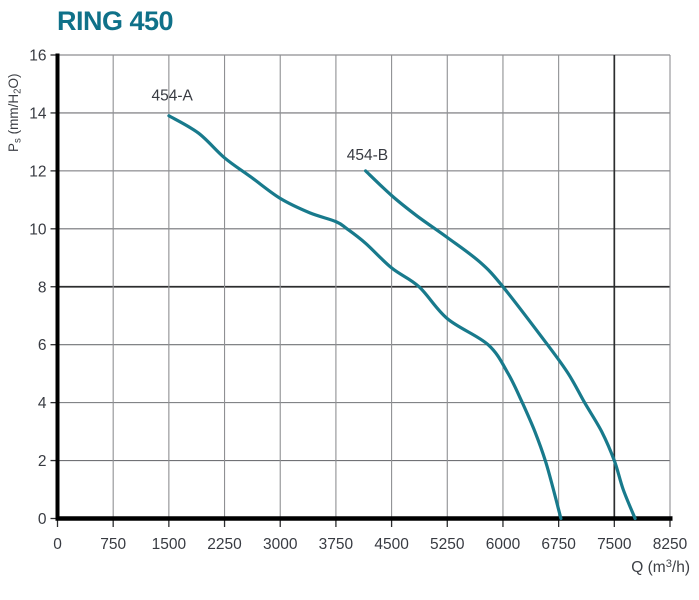 The image size is (699, 600). Describe the element at coordinates (42, 345) in the screenshot. I see `y-tick-label: 6` at that location.